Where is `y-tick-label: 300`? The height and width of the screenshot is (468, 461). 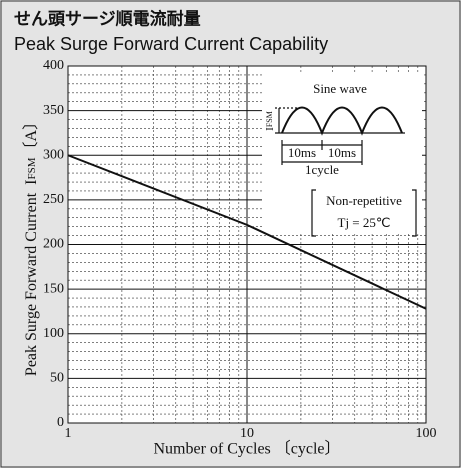
y-tick-label: 300 is located at coordinates (53, 154).